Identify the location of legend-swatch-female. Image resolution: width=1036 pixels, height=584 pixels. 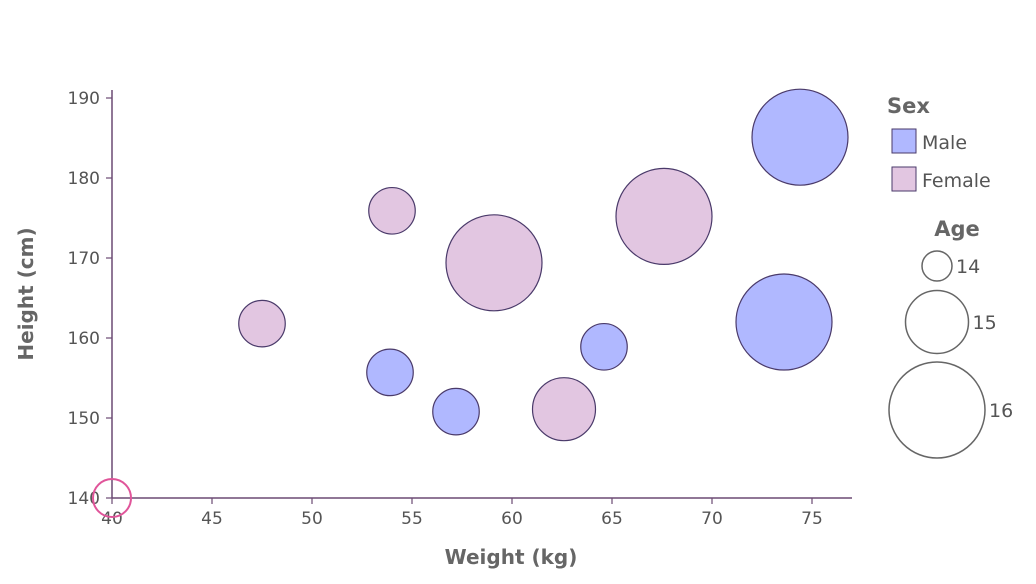
(904, 179).